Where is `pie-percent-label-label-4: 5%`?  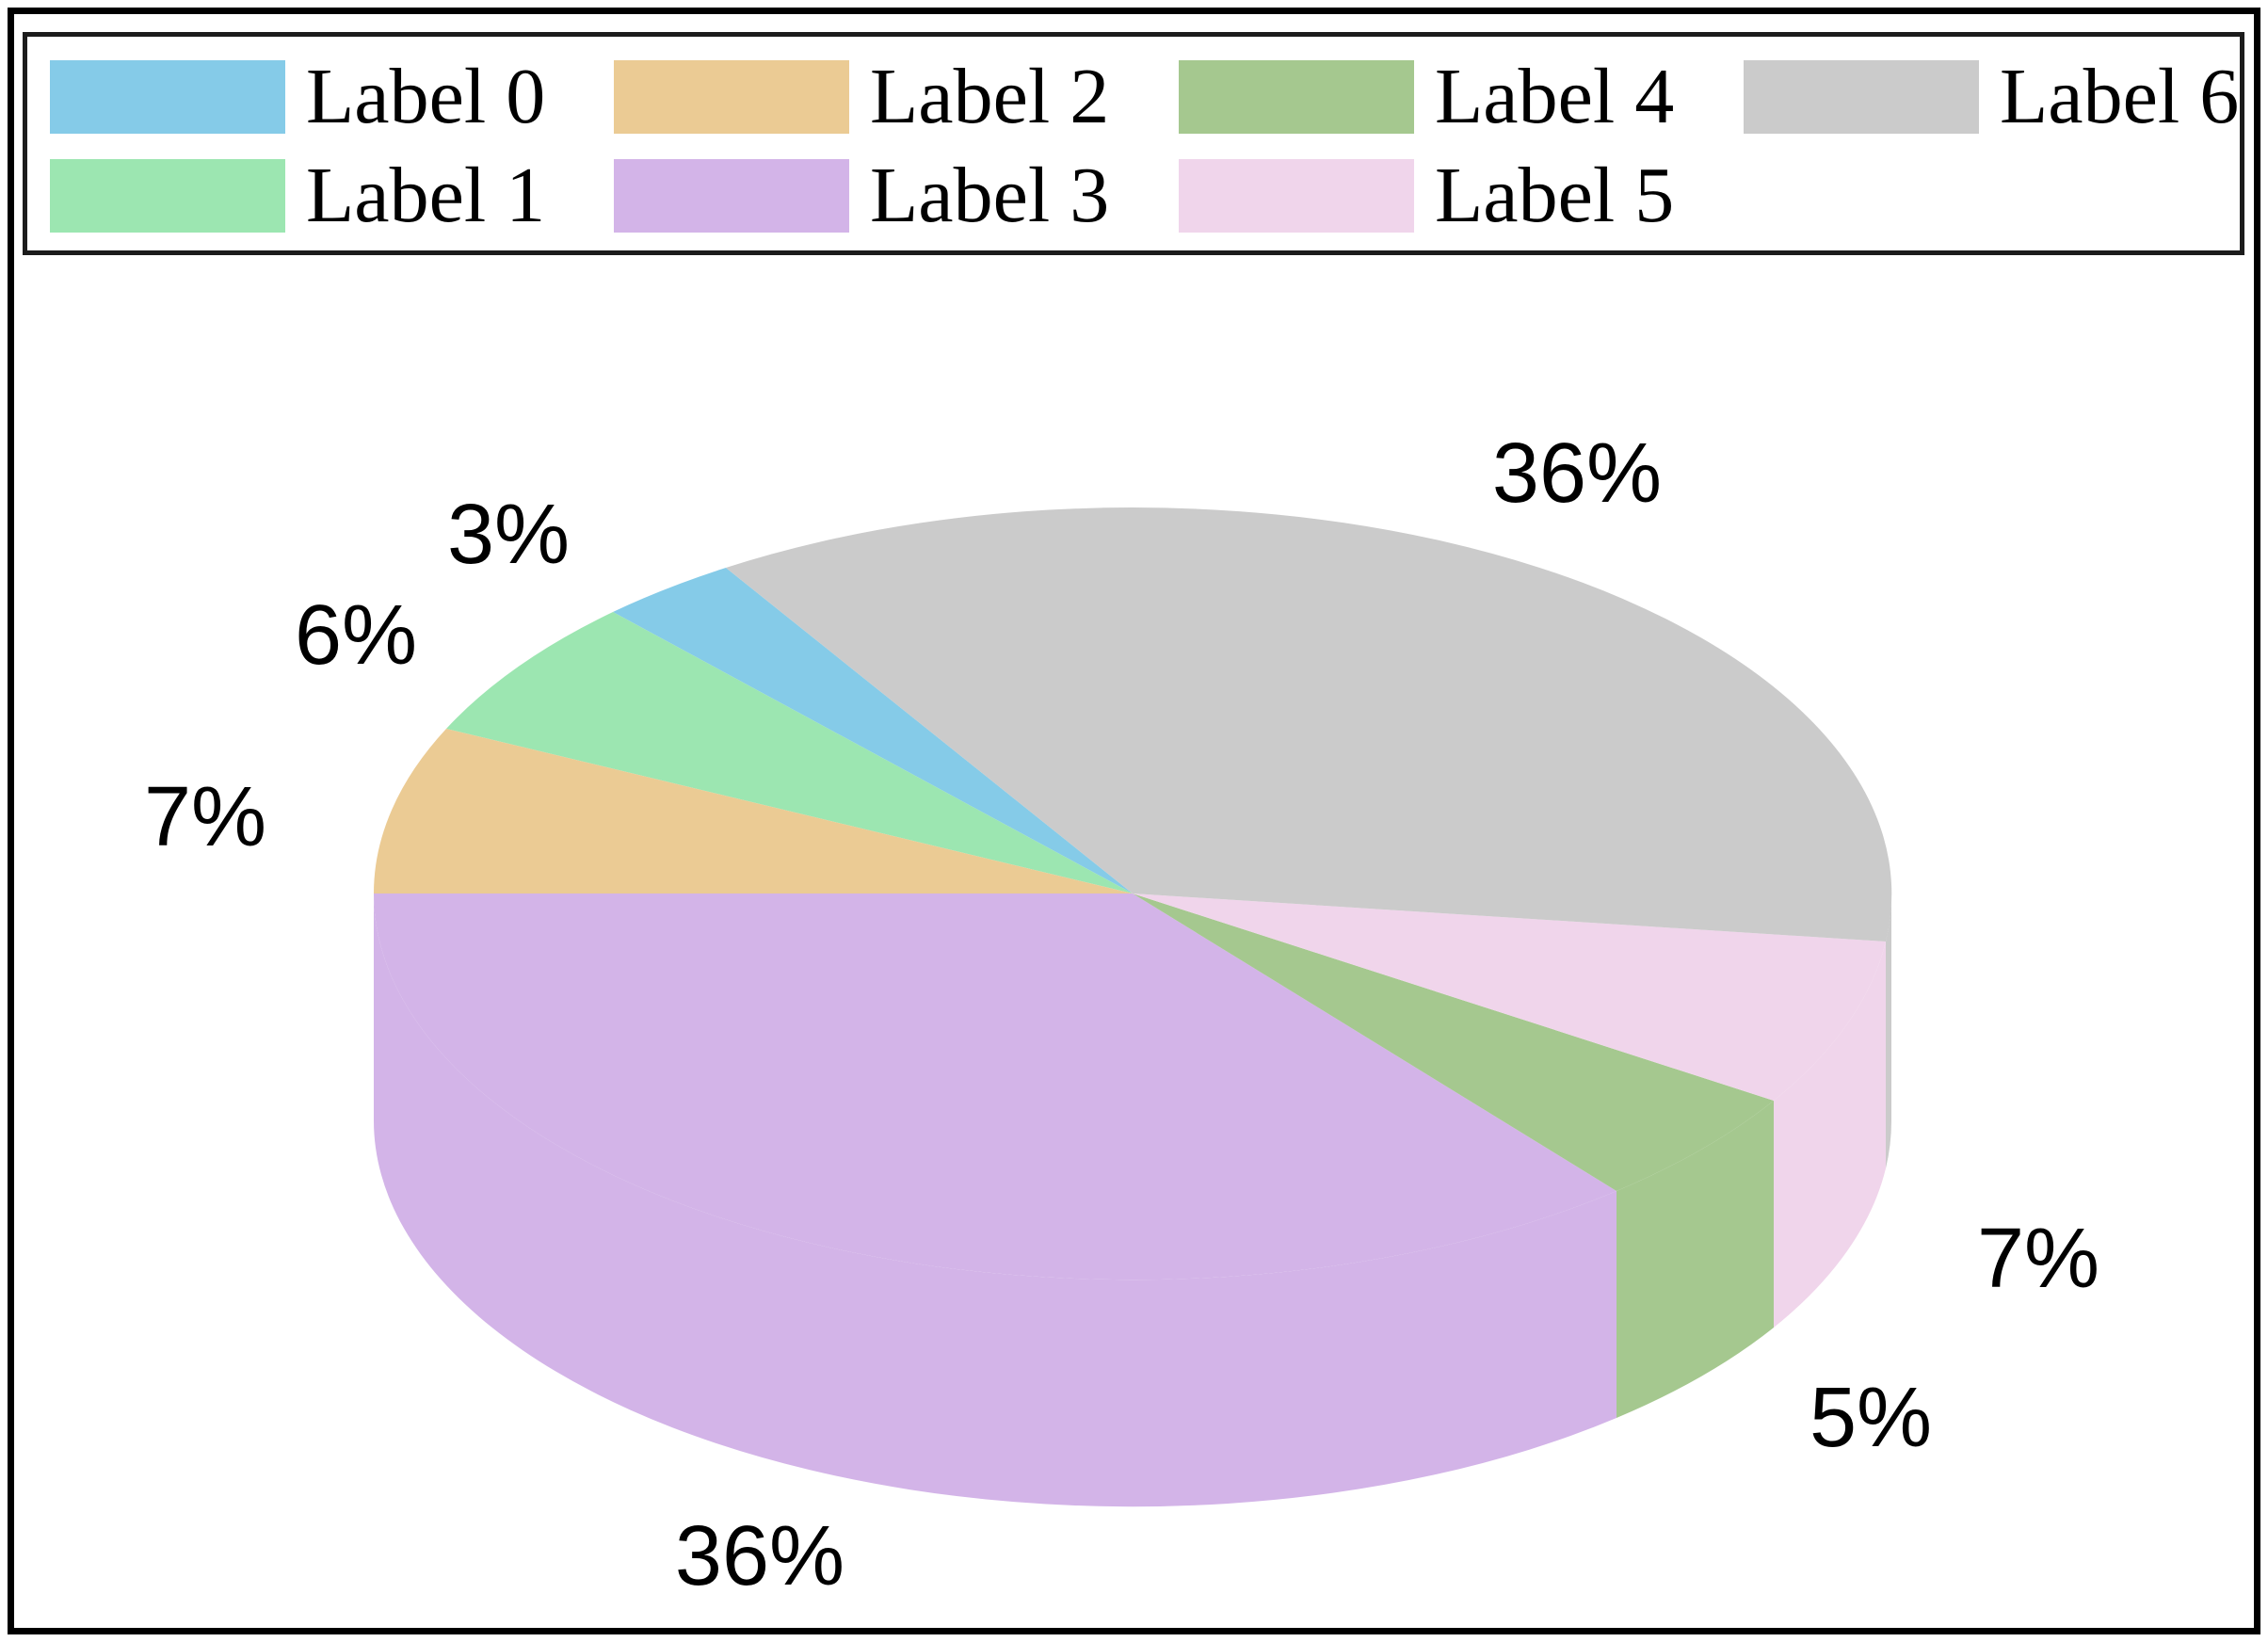 pie-percent-label-label-4: 5% is located at coordinates (1871, 1418).